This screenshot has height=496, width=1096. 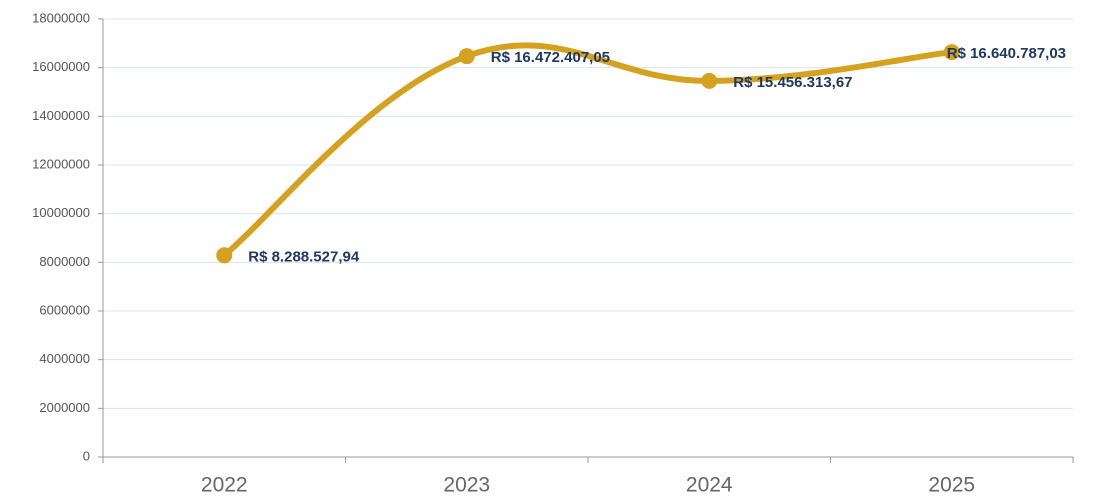 I want to click on y-tick-label: 4000000, so click(x=64, y=358).